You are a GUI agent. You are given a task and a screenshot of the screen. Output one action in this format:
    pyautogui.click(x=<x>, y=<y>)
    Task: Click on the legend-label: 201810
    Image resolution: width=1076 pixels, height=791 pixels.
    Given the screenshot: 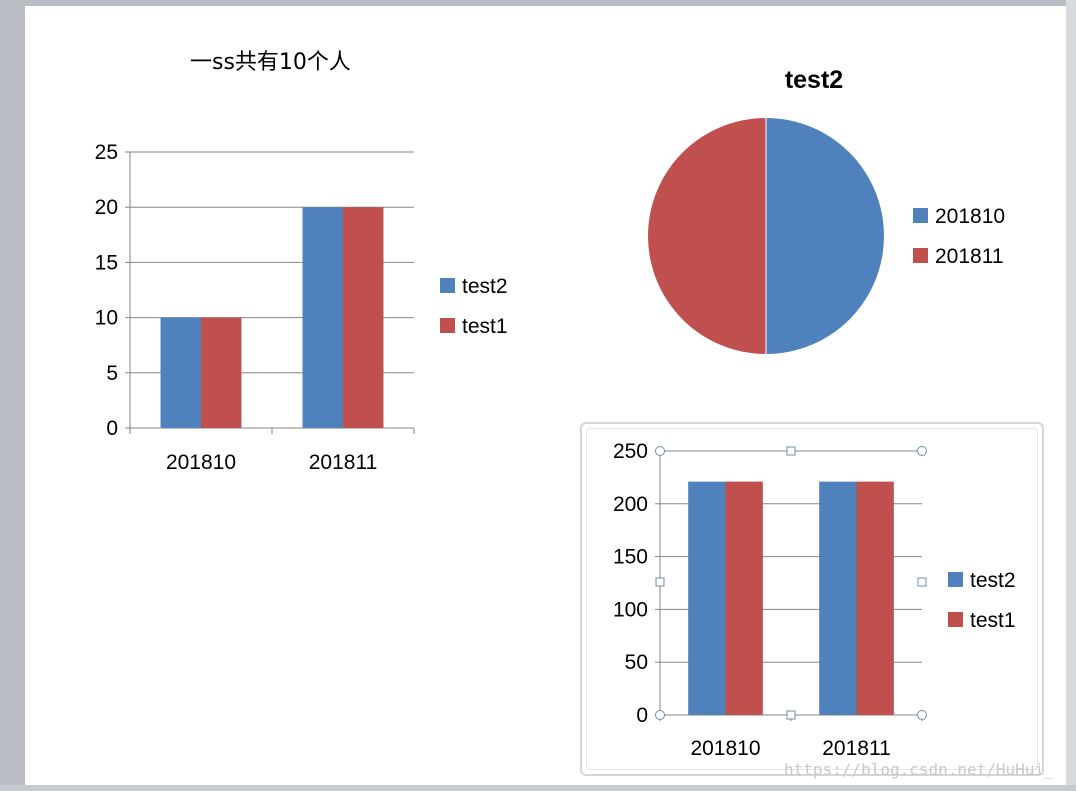 What is the action you would take?
    pyautogui.click(x=970, y=216)
    